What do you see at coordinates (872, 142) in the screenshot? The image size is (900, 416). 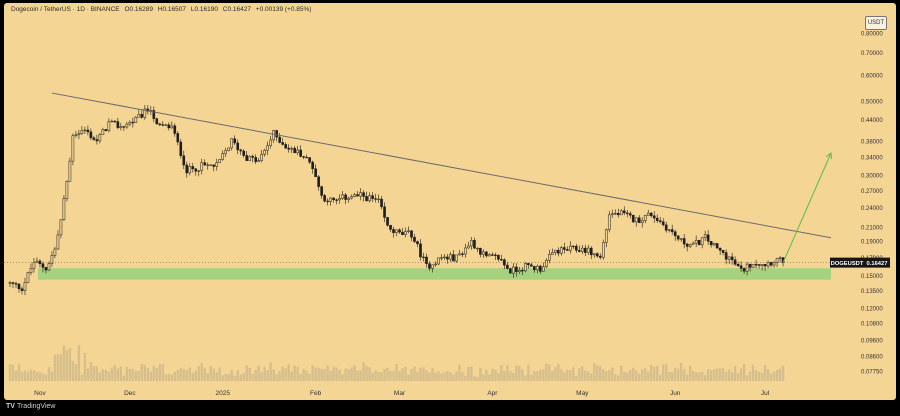 I see `y-tick-label: 0.38000` at bounding box center [872, 142].